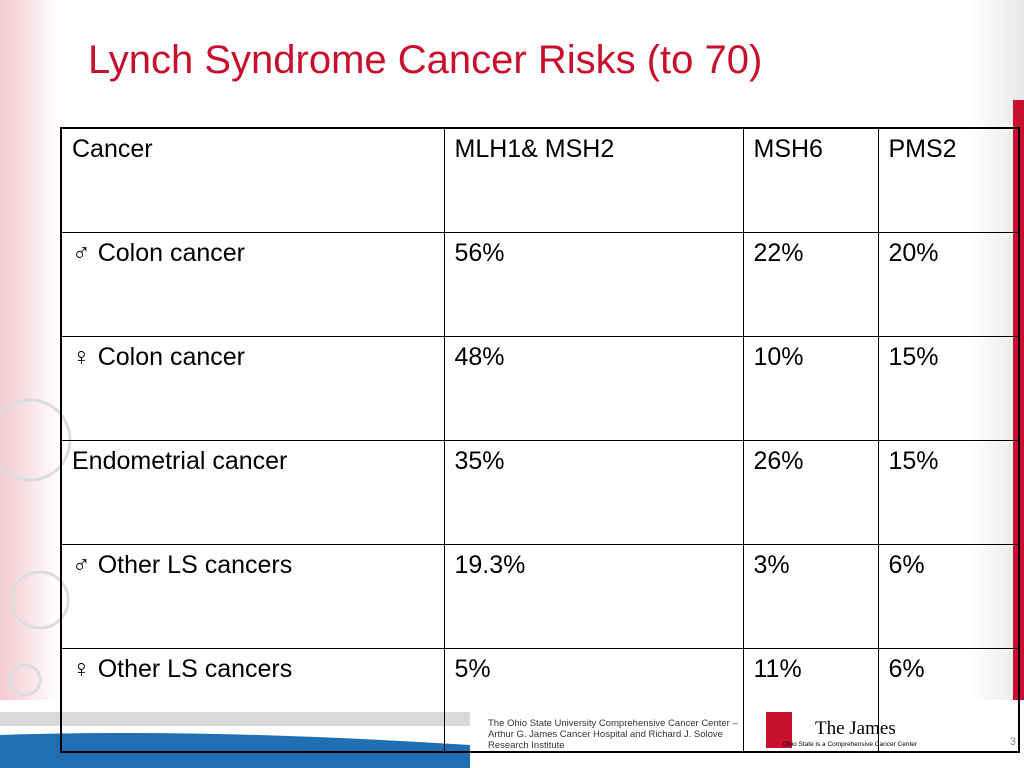  What do you see at coordinates (425, 60) in the screenshot?
I see `slide-title: Lynch Syndrome Cancer Risks (to 70)` at bounding box center [425, 60].